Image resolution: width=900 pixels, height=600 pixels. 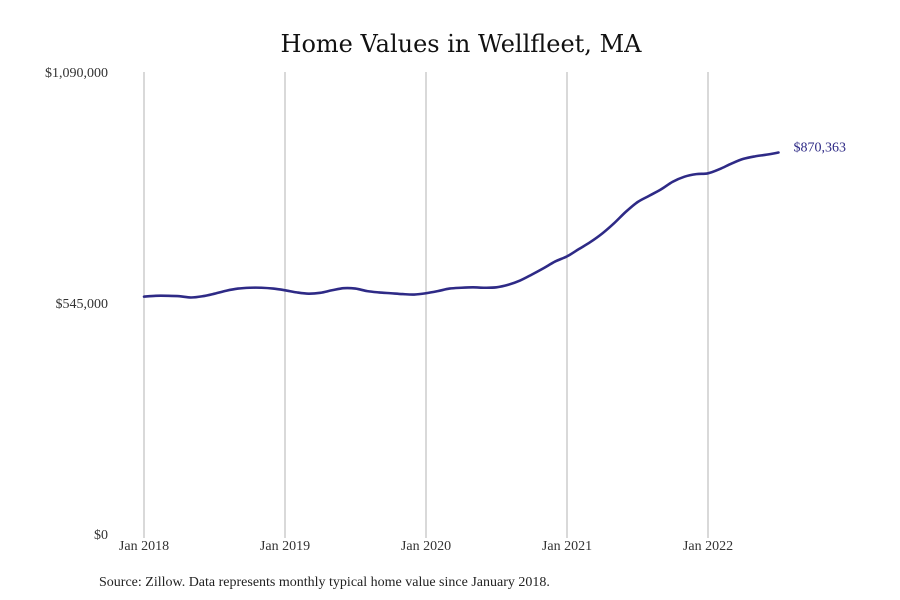 I want to click on y-tick-label: $545,000, so click(x=82, y=304).